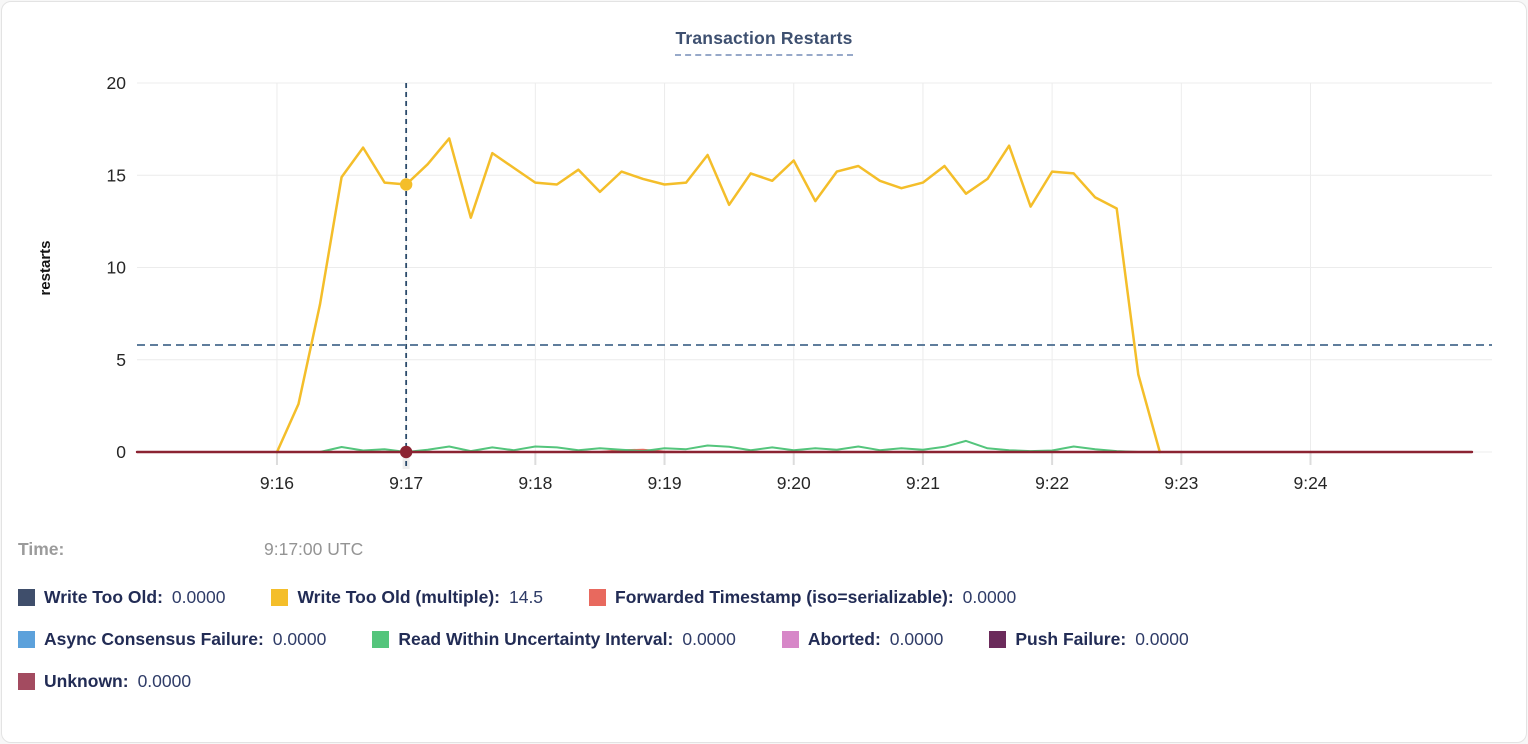 This screenshot has height=744, width=1528. What do you see at coordinates (1052, 483) in the screenshot?
I see `x-tick-label: 9:22` at bounding box center [1052, 483].